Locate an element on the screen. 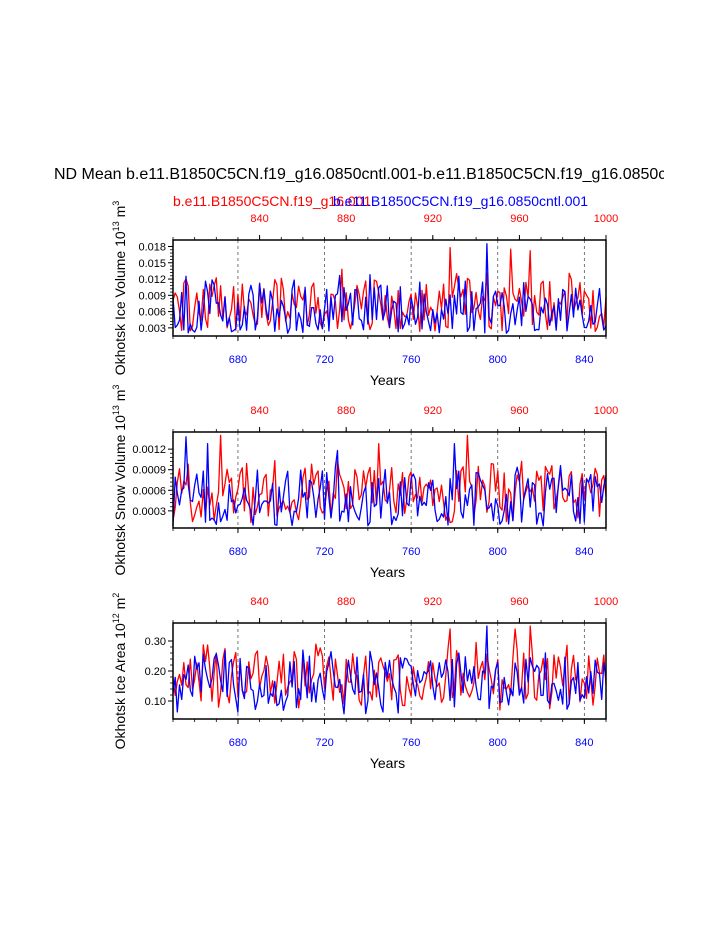 Image resolution: width=723 pixels, height=935 pixels. y-tick-label: 0.0012 is located at coordinates (149, 450).